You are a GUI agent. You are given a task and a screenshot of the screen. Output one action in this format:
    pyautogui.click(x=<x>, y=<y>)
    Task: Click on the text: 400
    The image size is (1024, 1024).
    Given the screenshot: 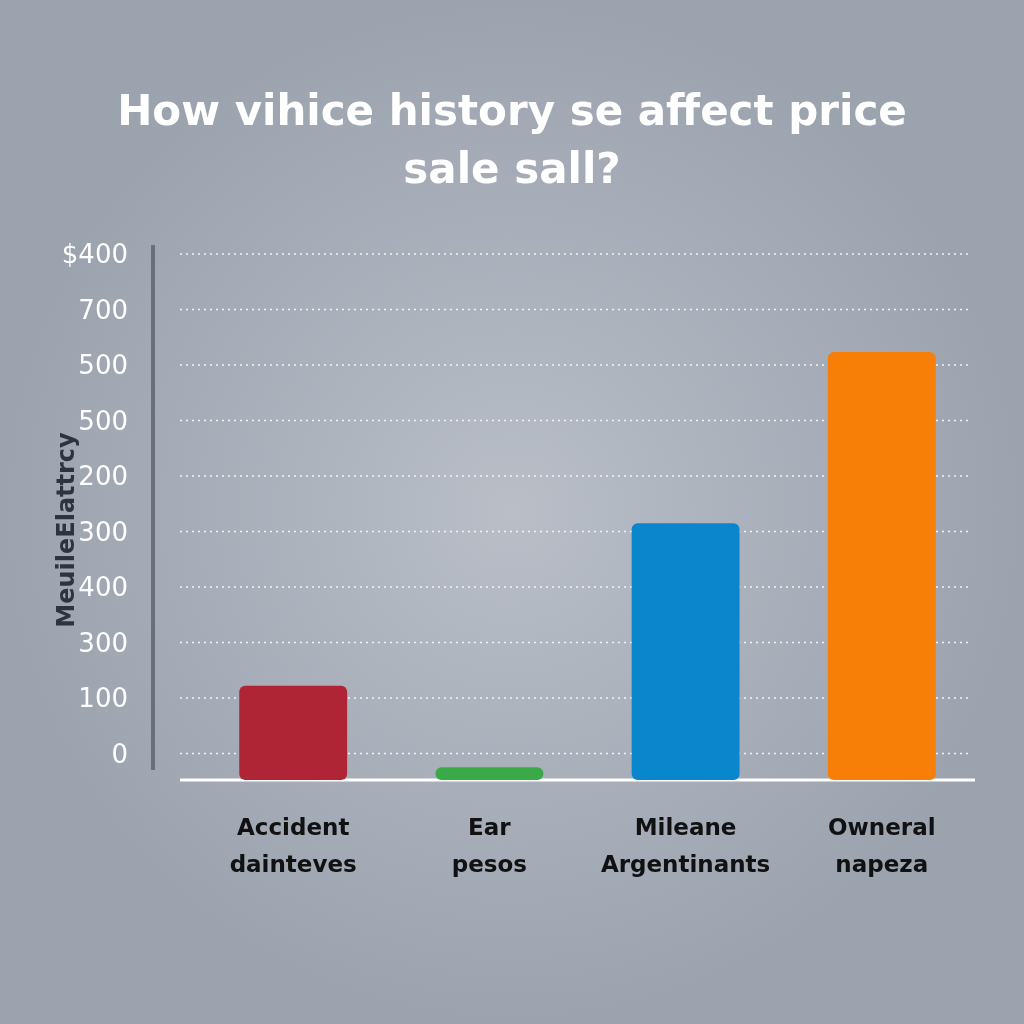 What is the action you would take?
    pyautogui.click(x=103, y=587)
    